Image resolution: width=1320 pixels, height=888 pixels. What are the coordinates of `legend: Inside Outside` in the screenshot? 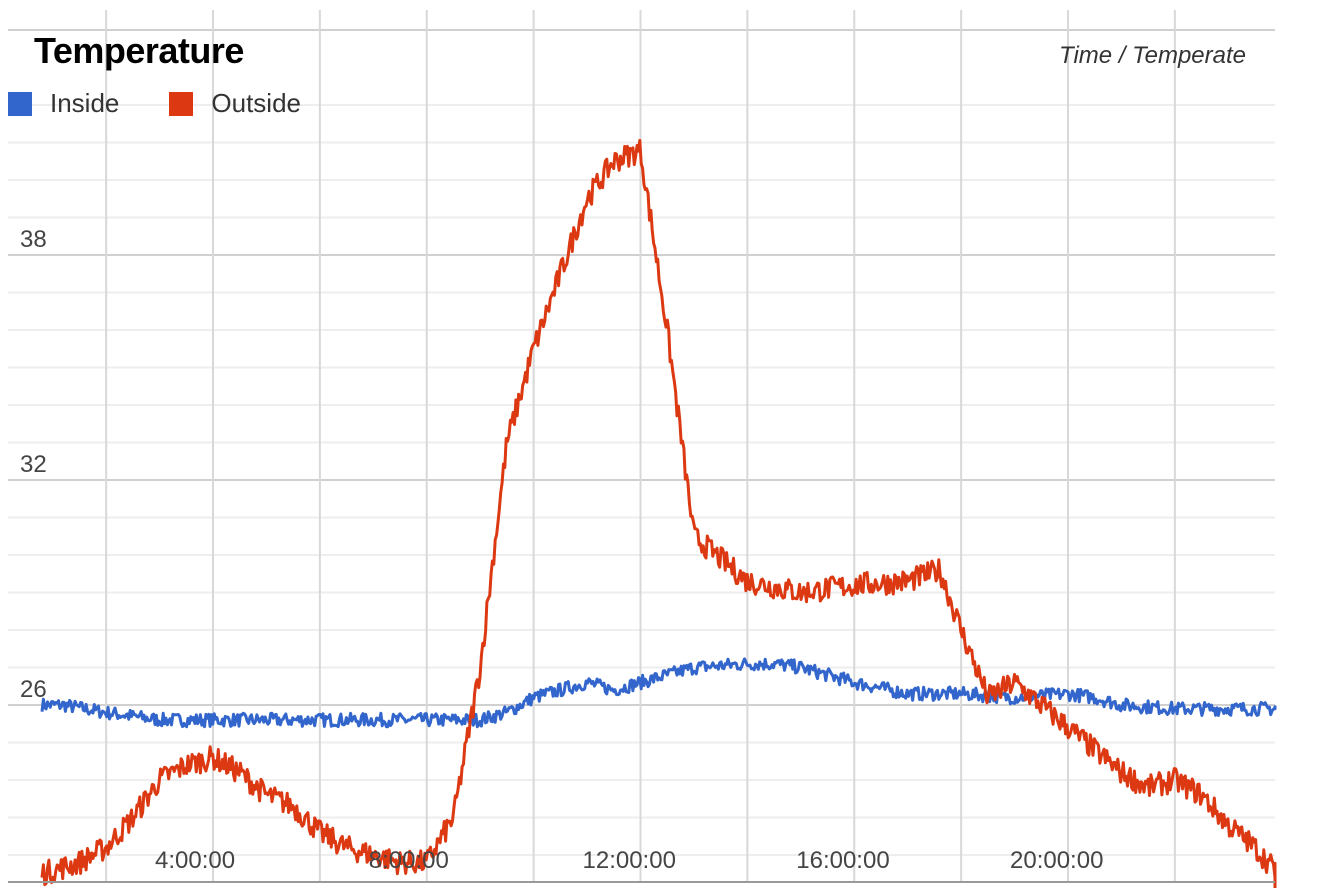 It's located at (179, 103).